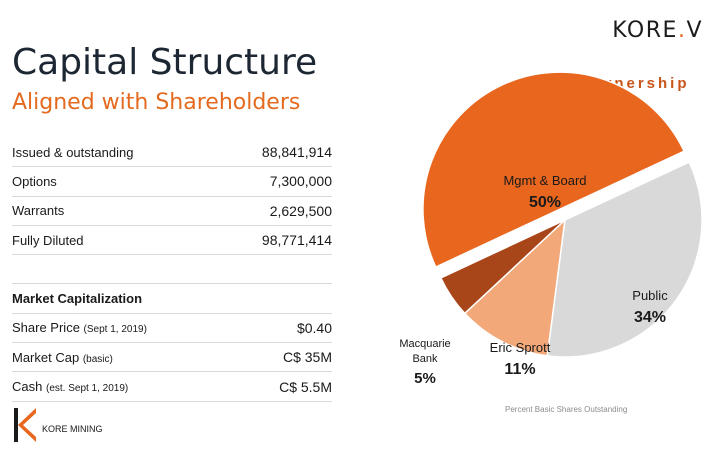 The image size is (725, 455). Describe the element at coordinates (77, 299) in the screenshot. I see `section-heading: Market Capitalization` at that location.